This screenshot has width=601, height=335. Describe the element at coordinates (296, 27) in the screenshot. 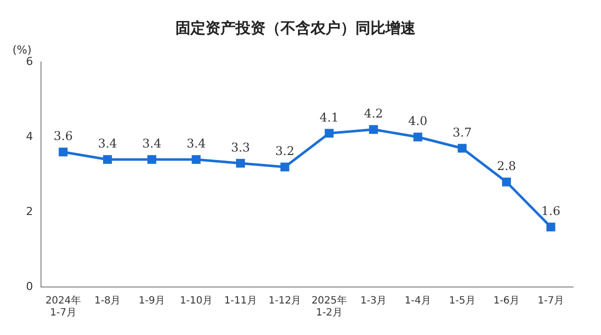

I see `chart-title: 固定资产投资（不含农户）同比增速` at that location.